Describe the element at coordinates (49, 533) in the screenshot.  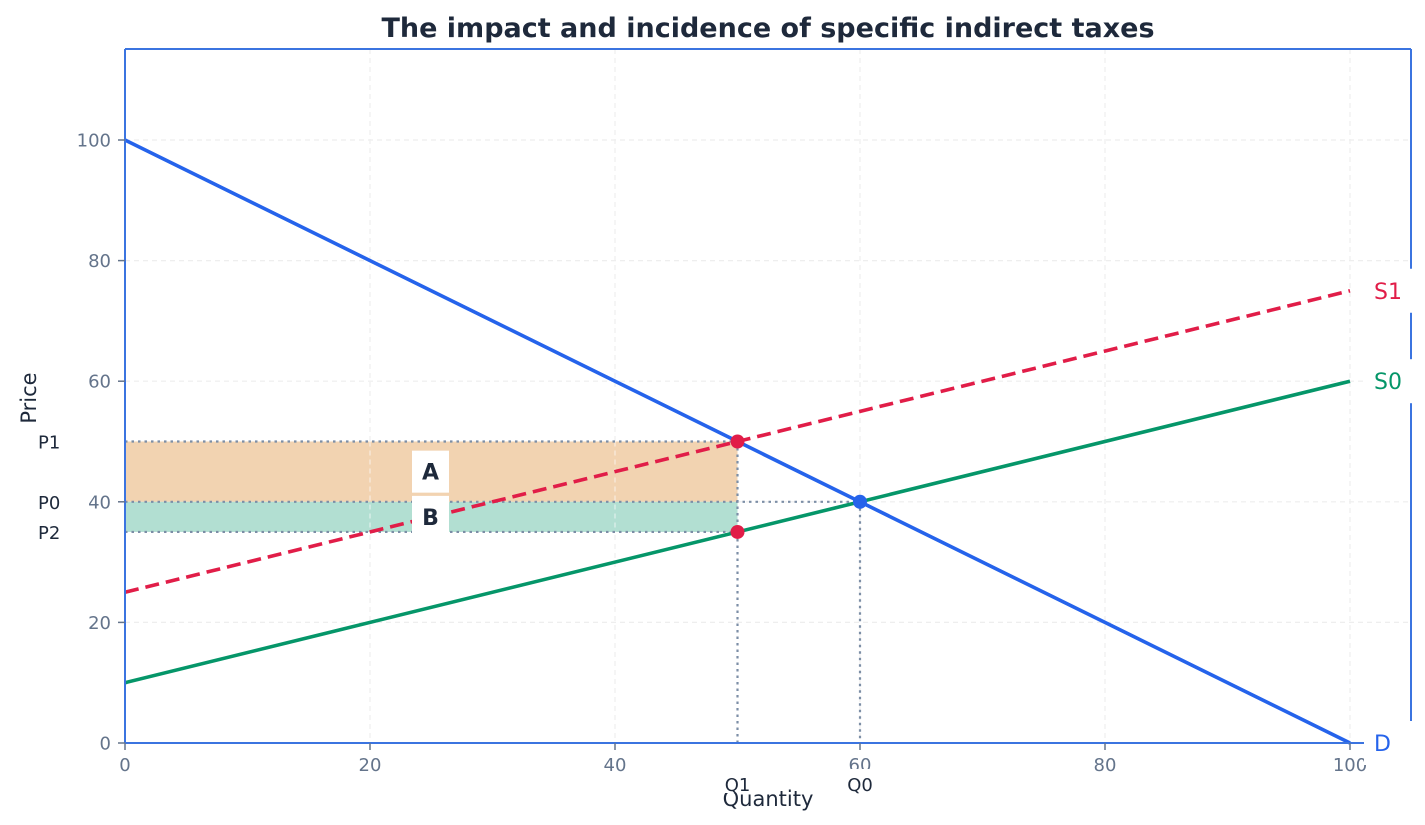
I see `p2-label: P2` at that location.